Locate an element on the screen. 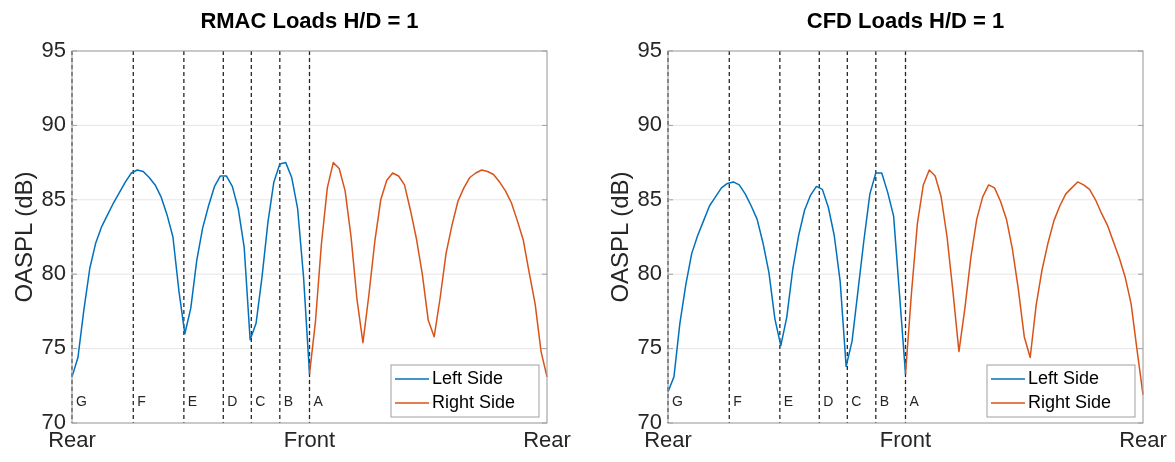 The image size is (1175, 462). line-series is located at coordinates (787, 282).